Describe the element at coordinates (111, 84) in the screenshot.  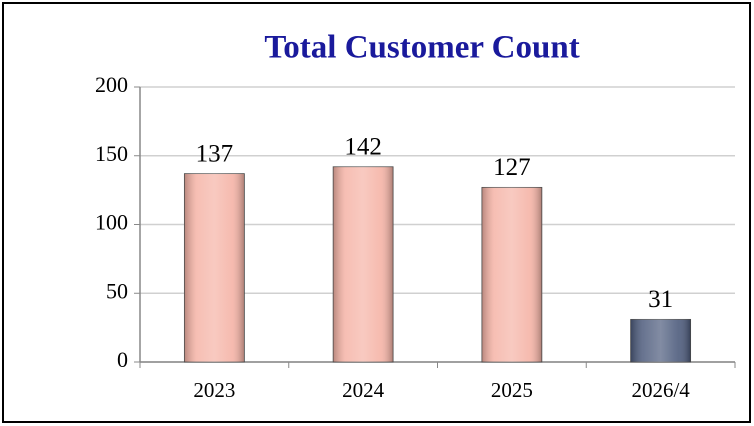
I see `y-tick-label: 200` at that location.